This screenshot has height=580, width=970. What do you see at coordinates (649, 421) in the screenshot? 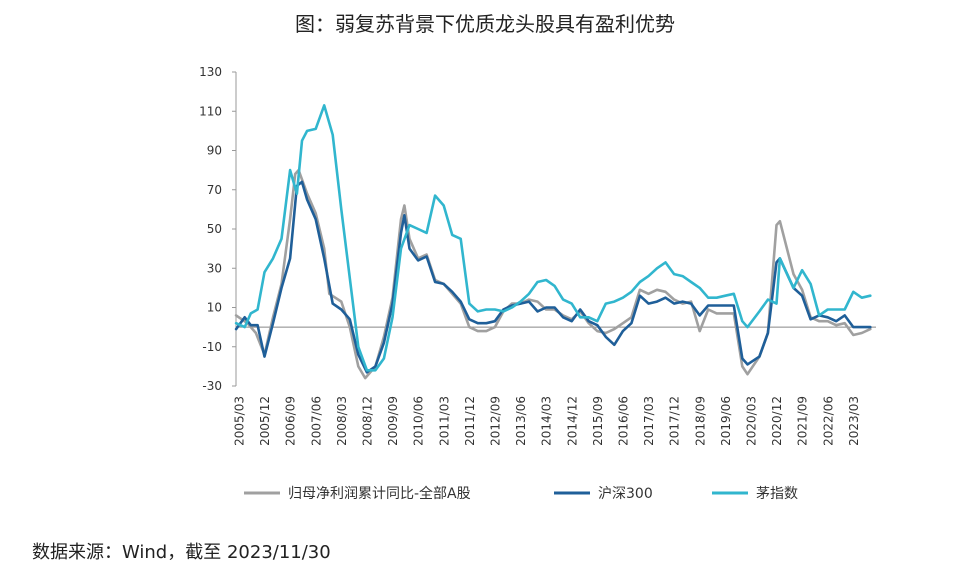
I see `x-tick-label: 2017/03` at bounding box center [649, 421].